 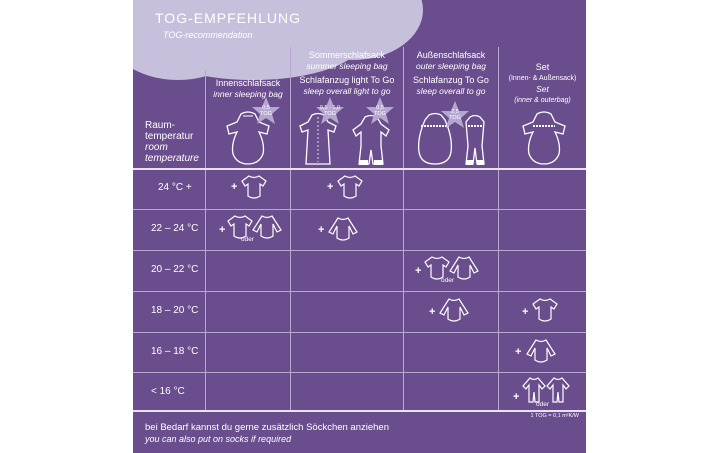 What do you see at coordinates (175, 310) in the screenshot?
I see `row-label-4: 18 – 20 °C` at bounding box center [175, 310].